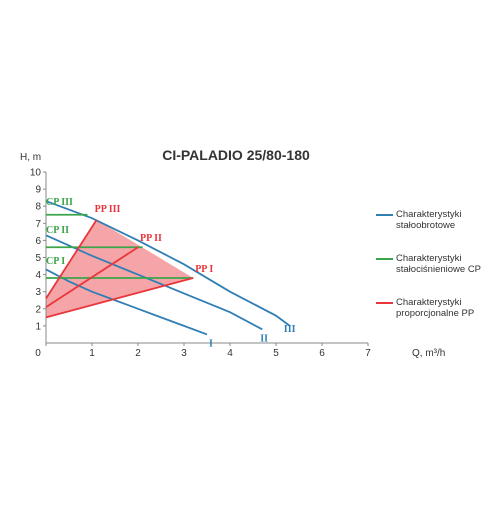 This screenshot has height=505, width=500. Describe the element at coordinates (429, 220) in the screenshot. I see `legend-label: Charakterystyki stałoobrotowe` at that location.